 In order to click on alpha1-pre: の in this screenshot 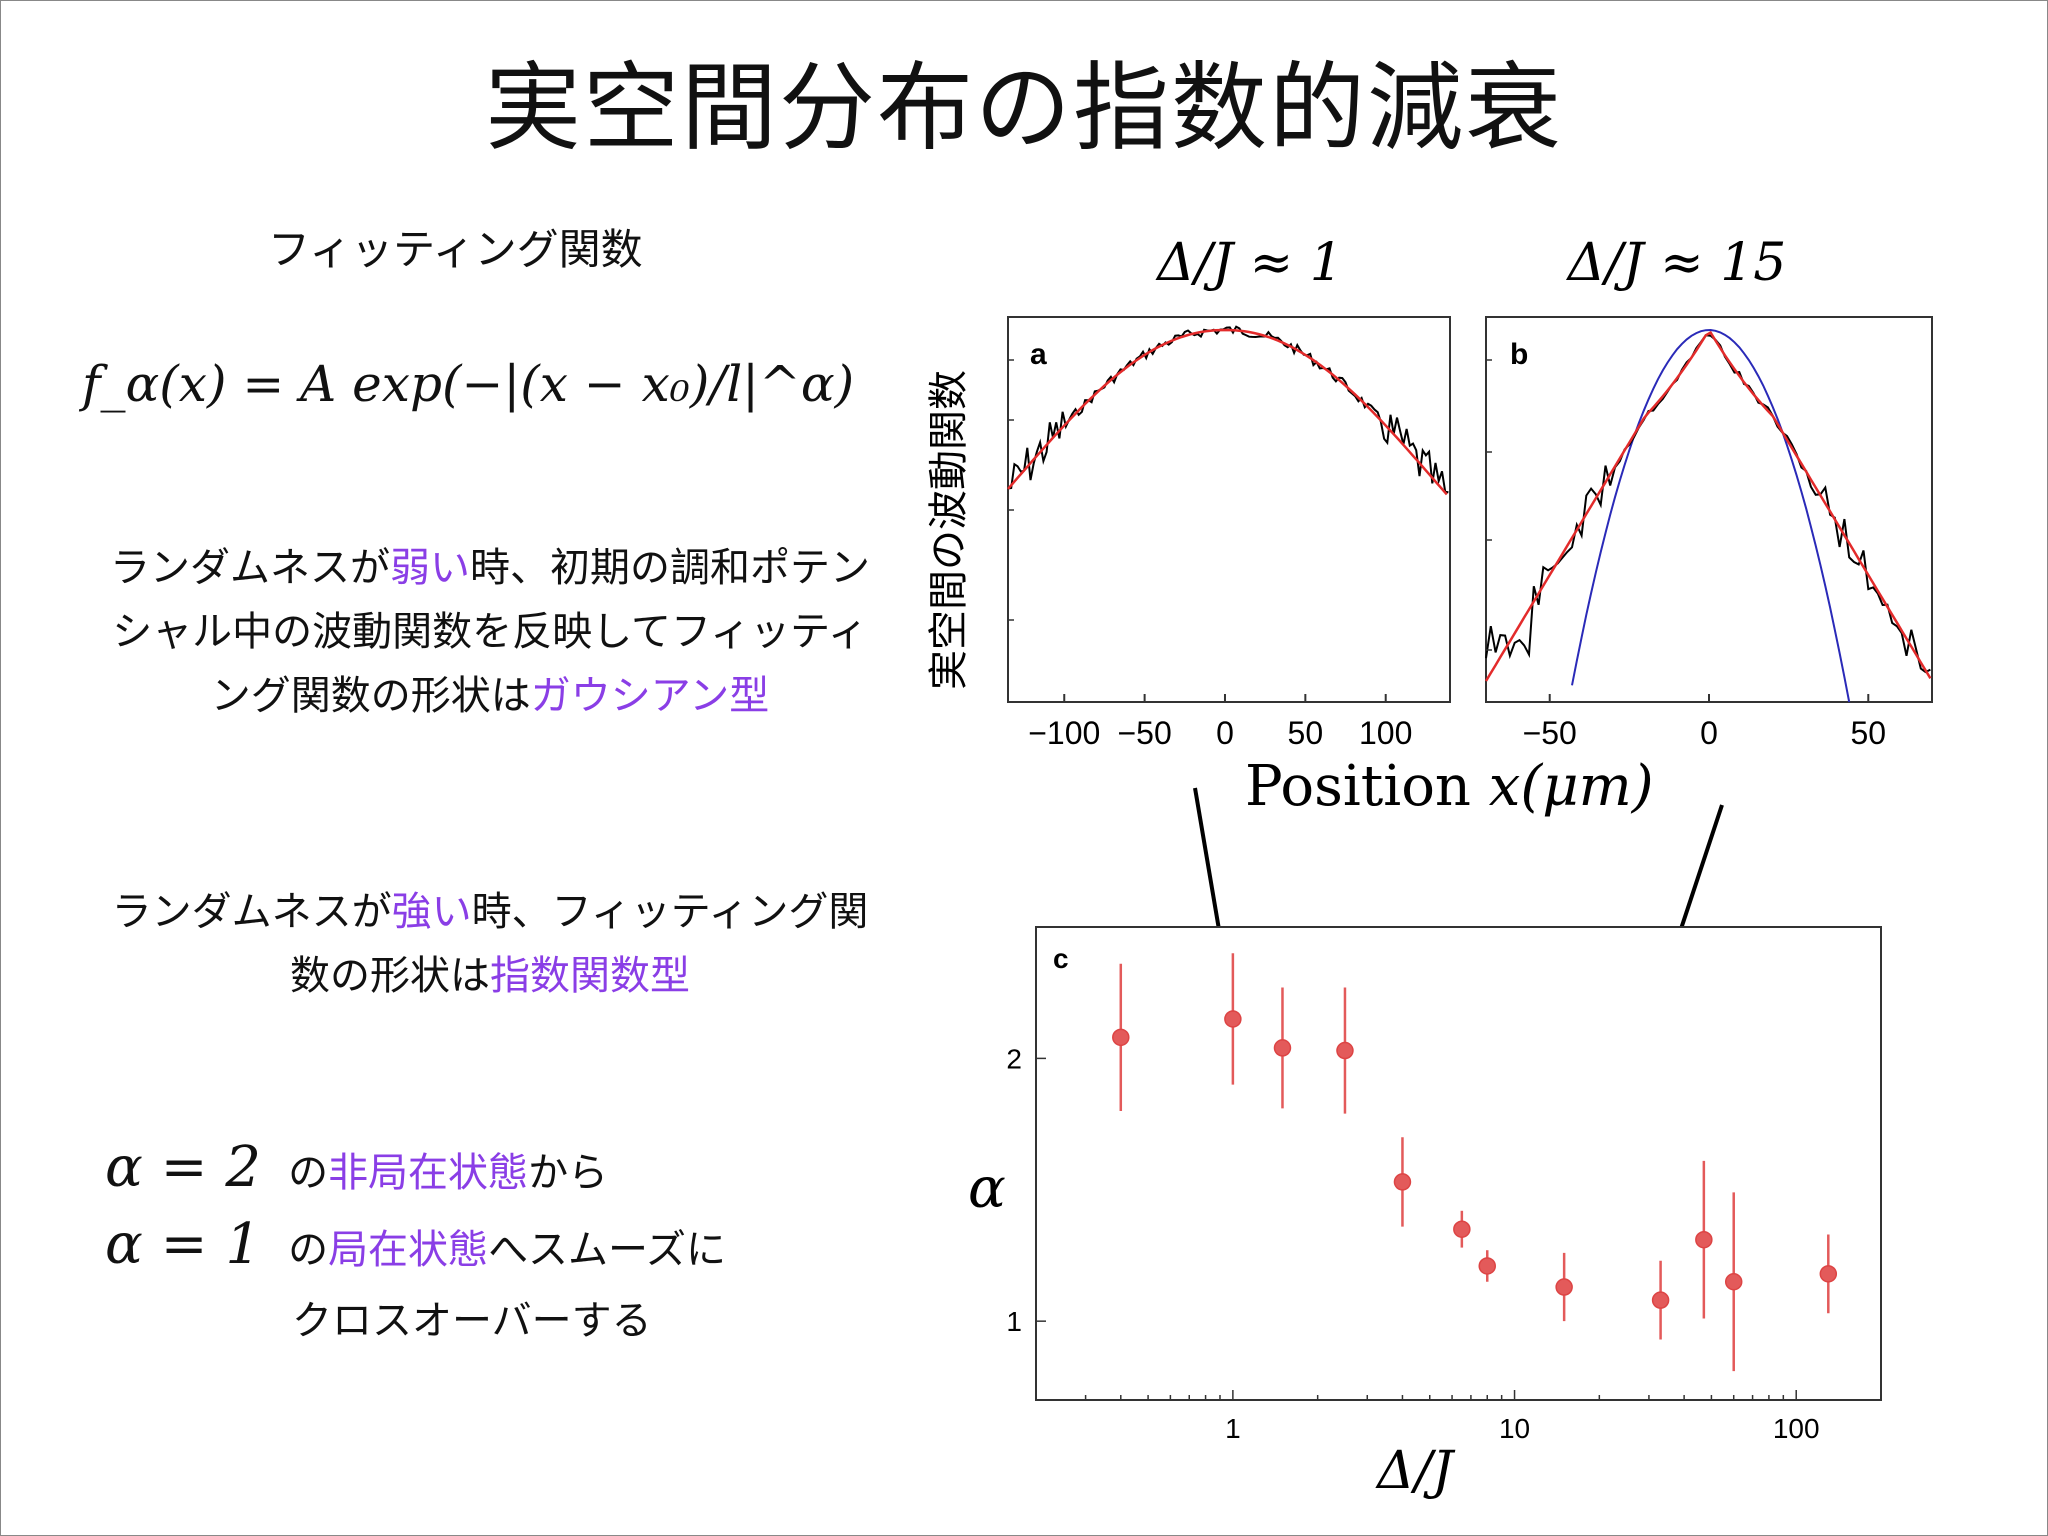, I will do `click(308, 1250)`.